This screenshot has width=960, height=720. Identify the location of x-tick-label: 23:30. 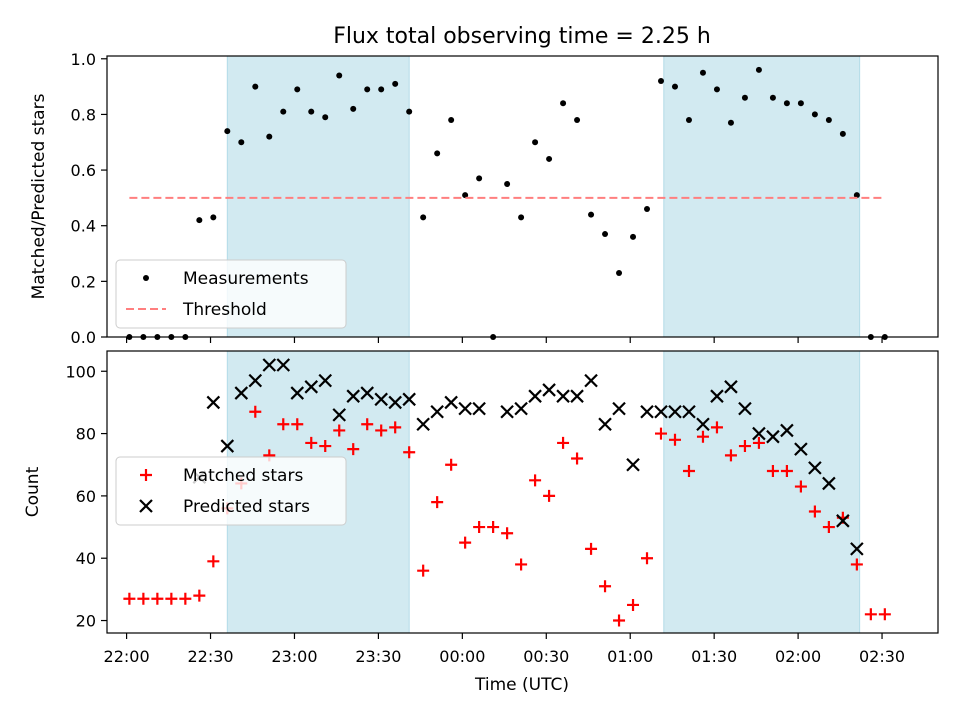
(378, 656).